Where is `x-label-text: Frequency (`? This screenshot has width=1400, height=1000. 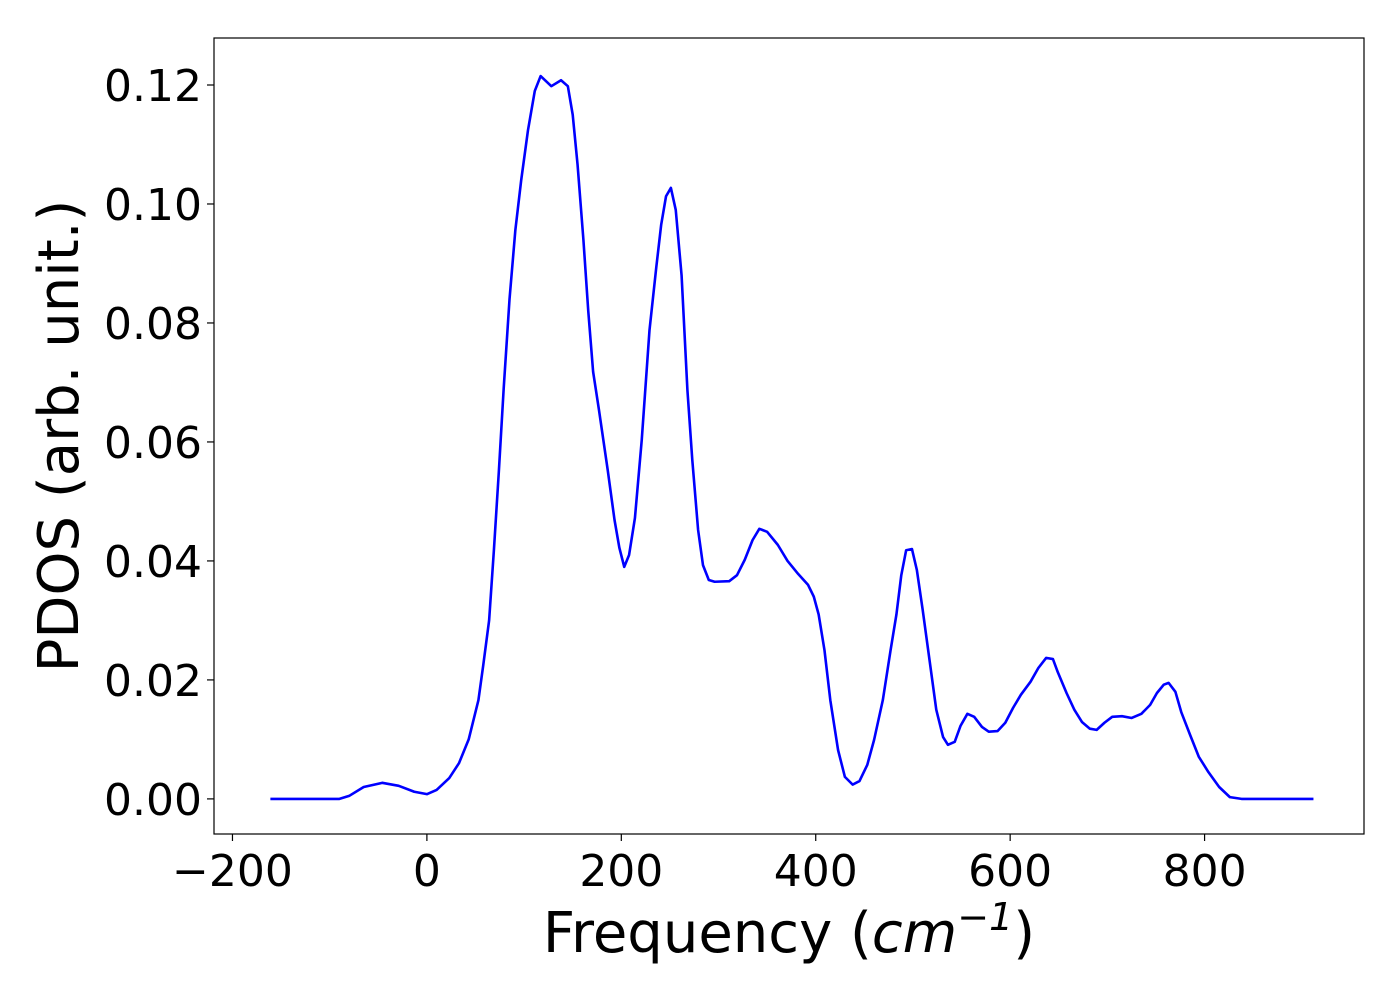 x-label-text: Frequency ( is located at coordinates (707, 933).